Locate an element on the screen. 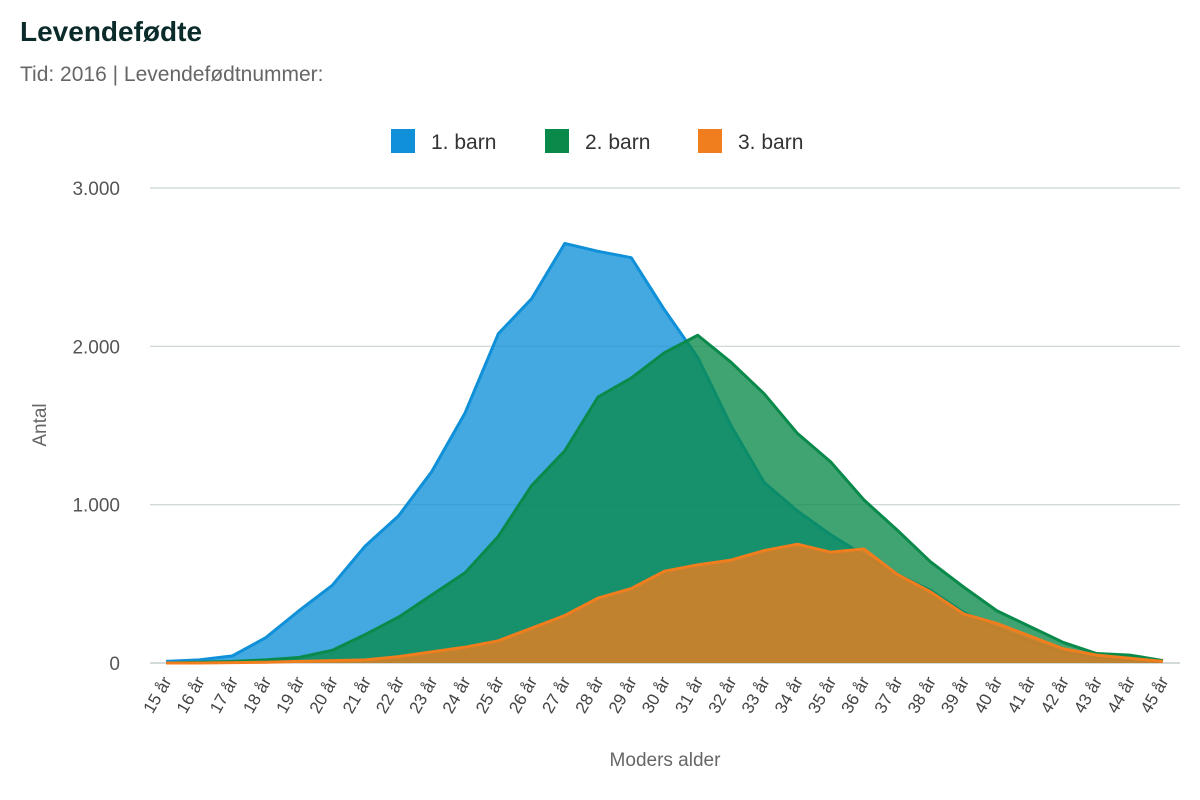  x-tick-label: 20 år is located at coordinates (324, 694).